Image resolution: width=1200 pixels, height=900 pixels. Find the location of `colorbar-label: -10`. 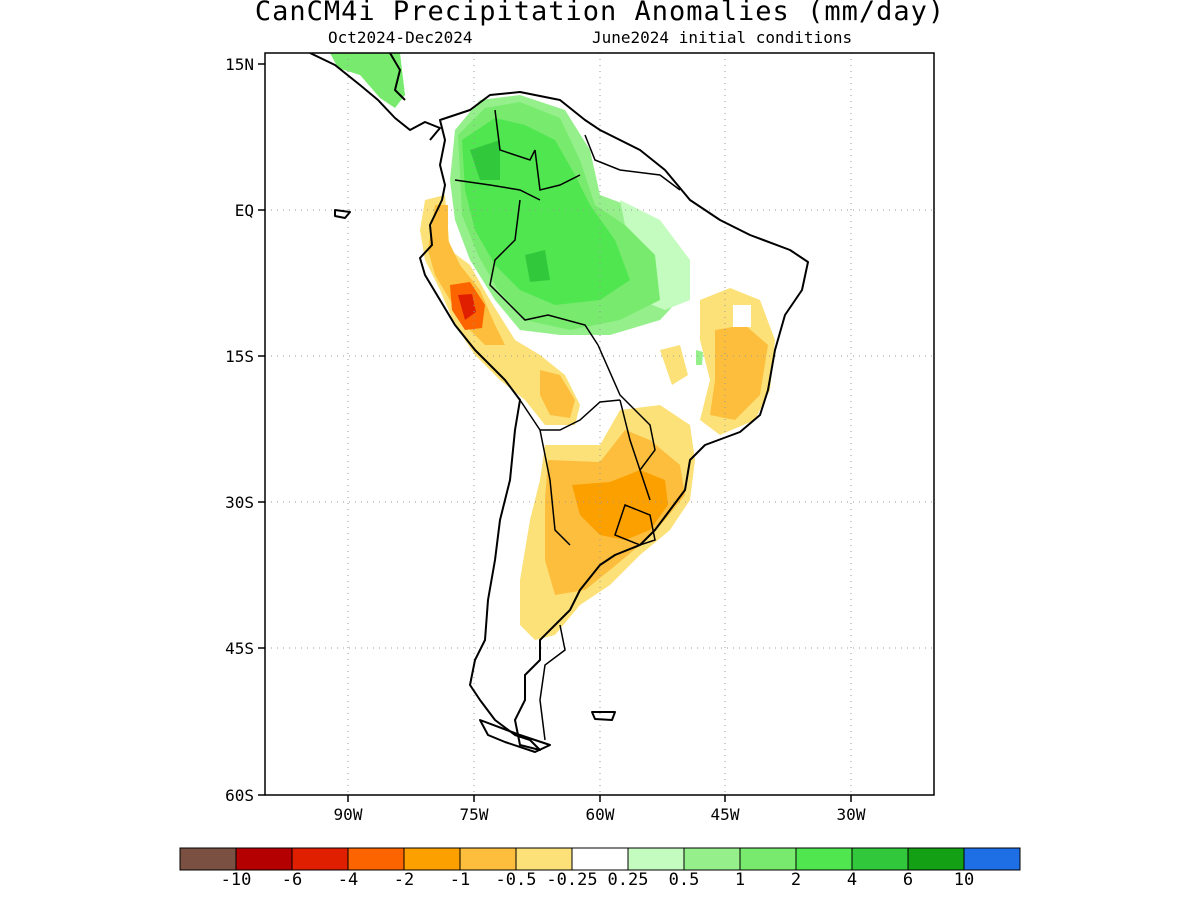

colorbar-label: -10 is located at coordinates (236, 880).